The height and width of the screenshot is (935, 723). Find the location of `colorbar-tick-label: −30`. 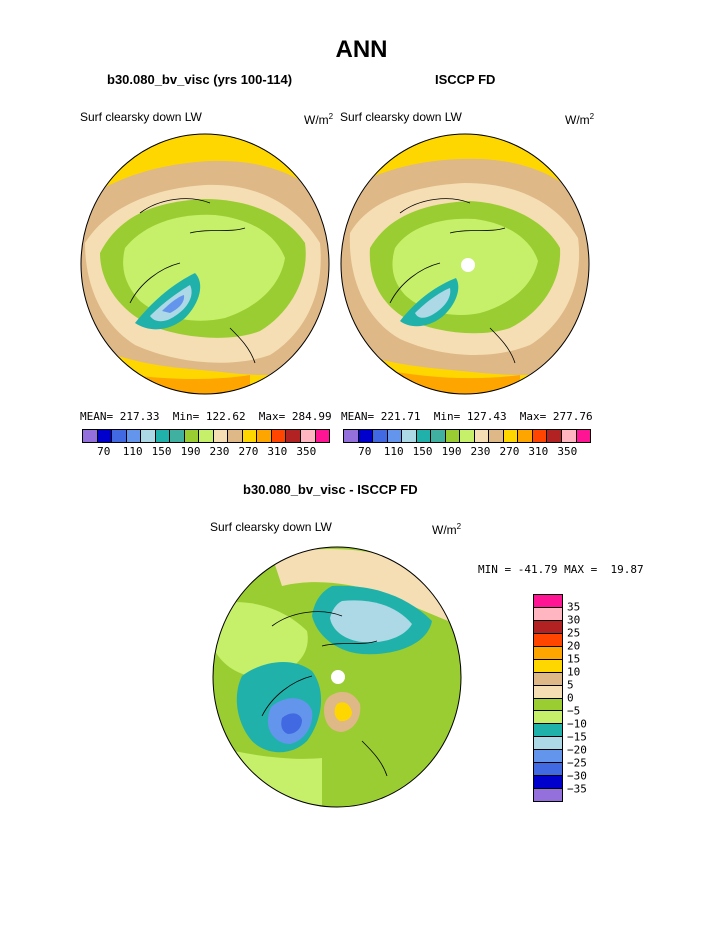

colorbar-tick-label: −30 is located at coordinates (577, 776).